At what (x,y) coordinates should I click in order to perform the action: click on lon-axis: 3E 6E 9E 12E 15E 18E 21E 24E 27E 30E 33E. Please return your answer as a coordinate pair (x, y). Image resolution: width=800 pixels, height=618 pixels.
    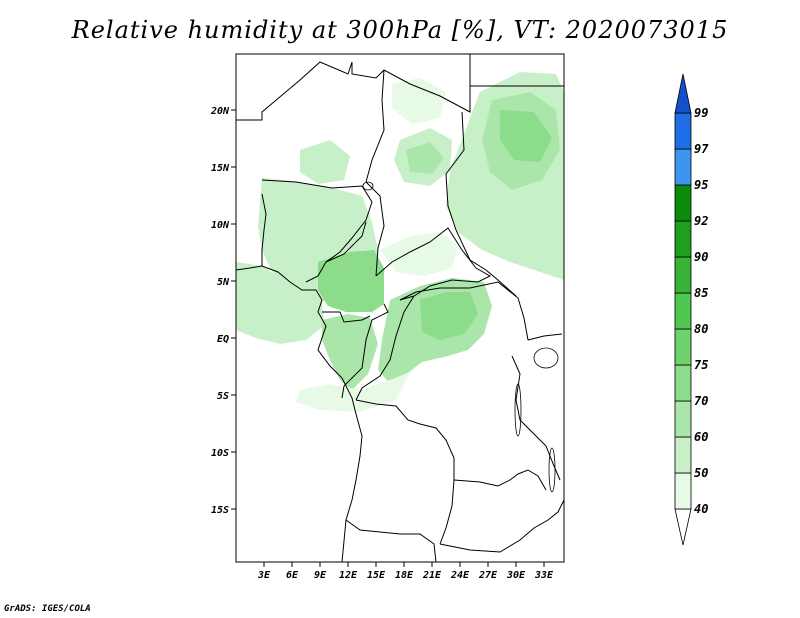
    Looking at the image, I should click on (405, 571).